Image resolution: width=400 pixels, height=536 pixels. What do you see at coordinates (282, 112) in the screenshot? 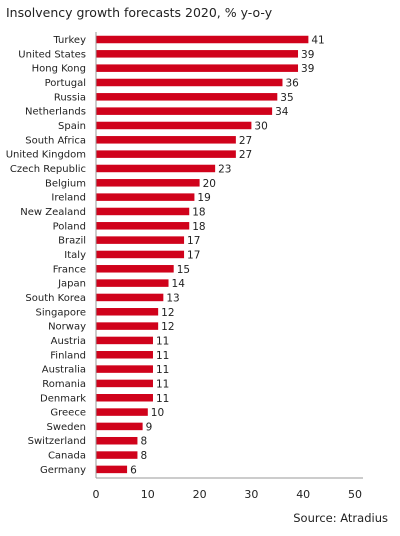
I see `data-label: 34` at bounding box center [282, 112].